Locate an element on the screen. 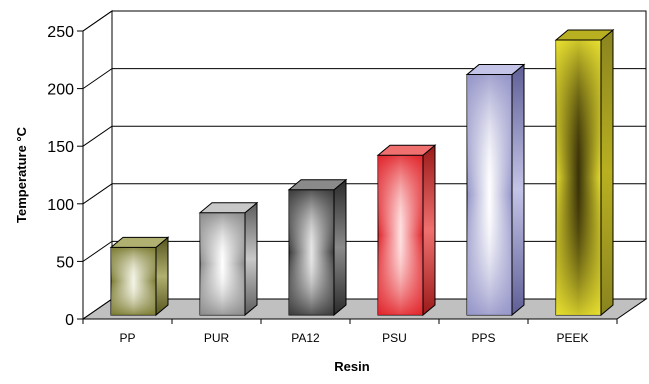 This screenshot has width=649, height=384. bar-pp is located at coordinates (139, 276).